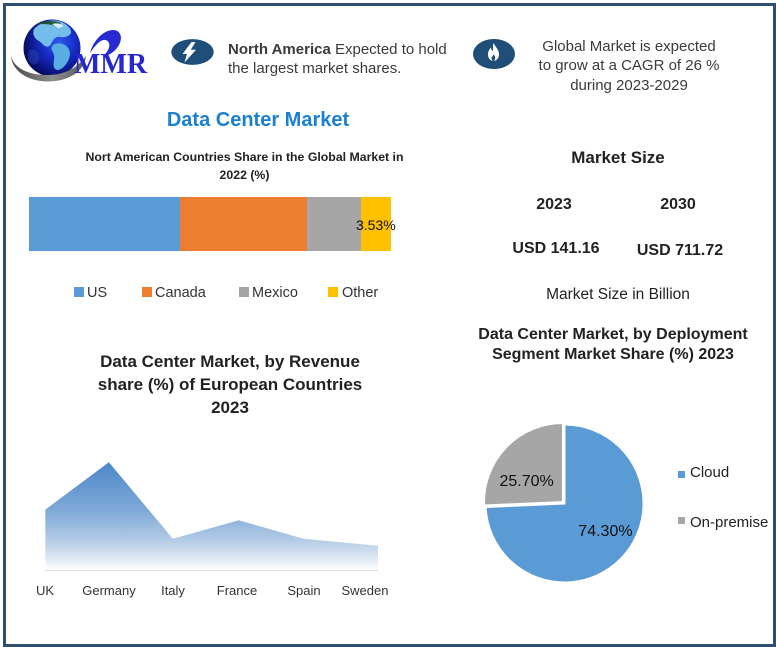 The width and height of the screenshot is (776, 647). I want to click on svg-text: MMR, so click(111, 64).